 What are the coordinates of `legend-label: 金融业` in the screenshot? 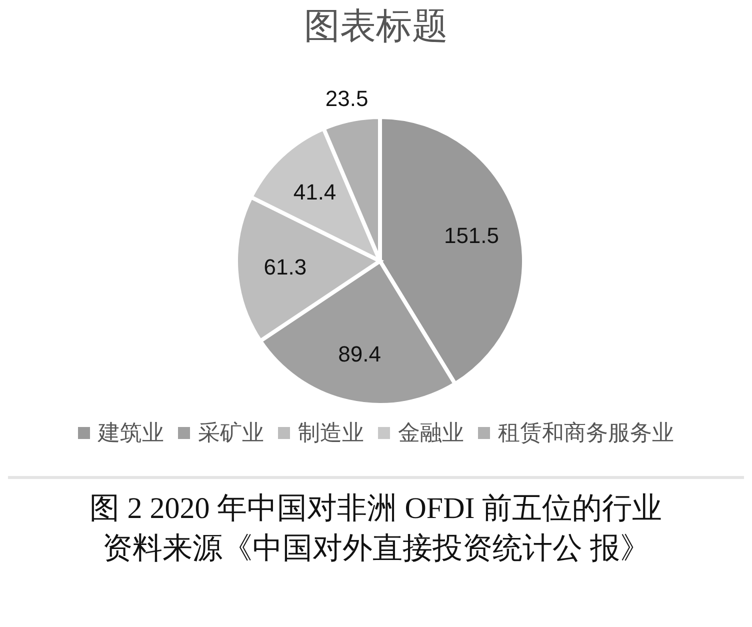 It's located at (430, 433).